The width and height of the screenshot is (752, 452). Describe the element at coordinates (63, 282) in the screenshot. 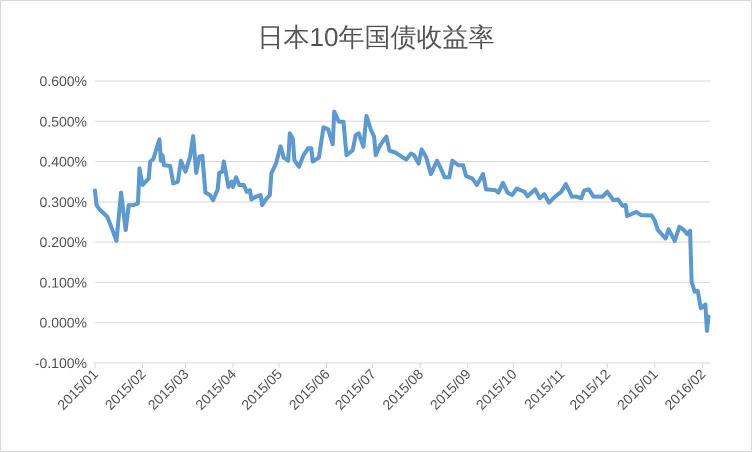

I see `y-tick-label: 0.100%` at that location.